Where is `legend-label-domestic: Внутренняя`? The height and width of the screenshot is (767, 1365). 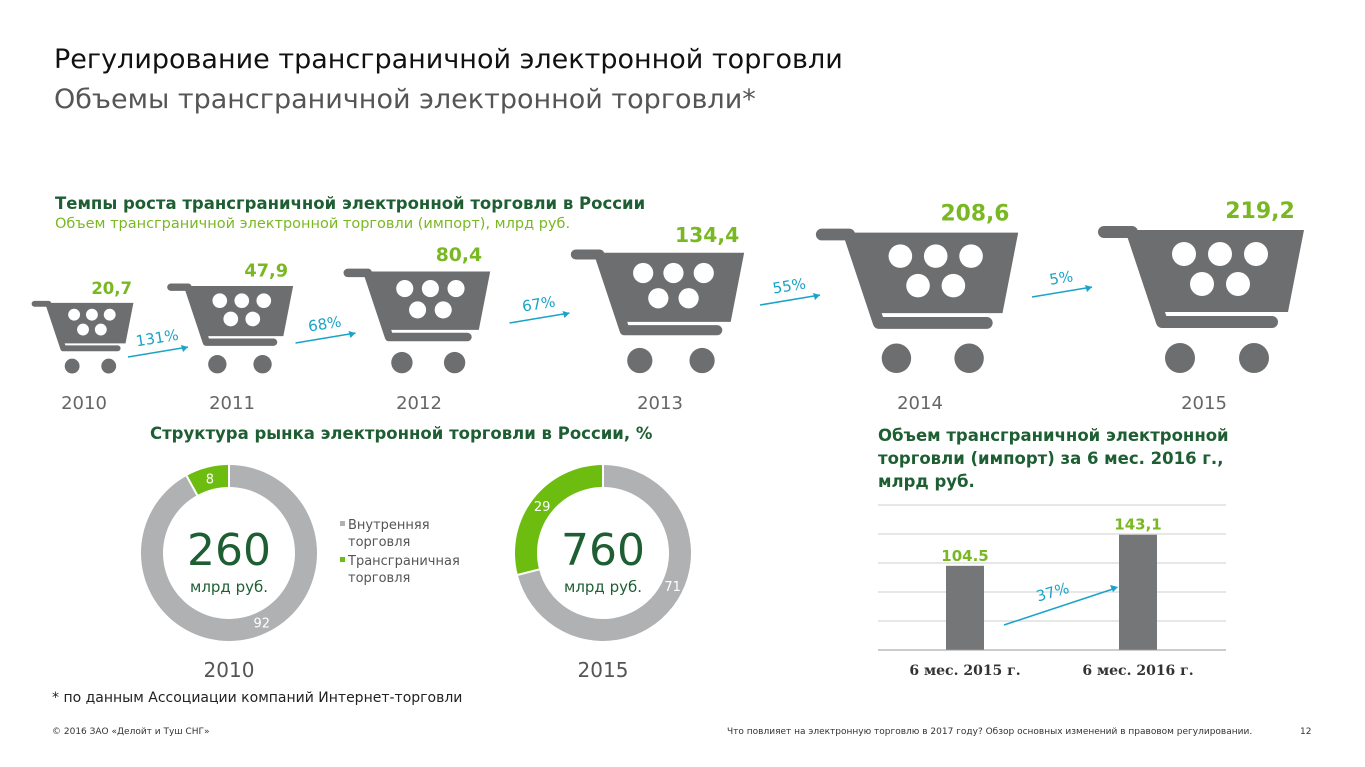 legend-label-domestic: Внутренняя is located at coordinates (389, 525).